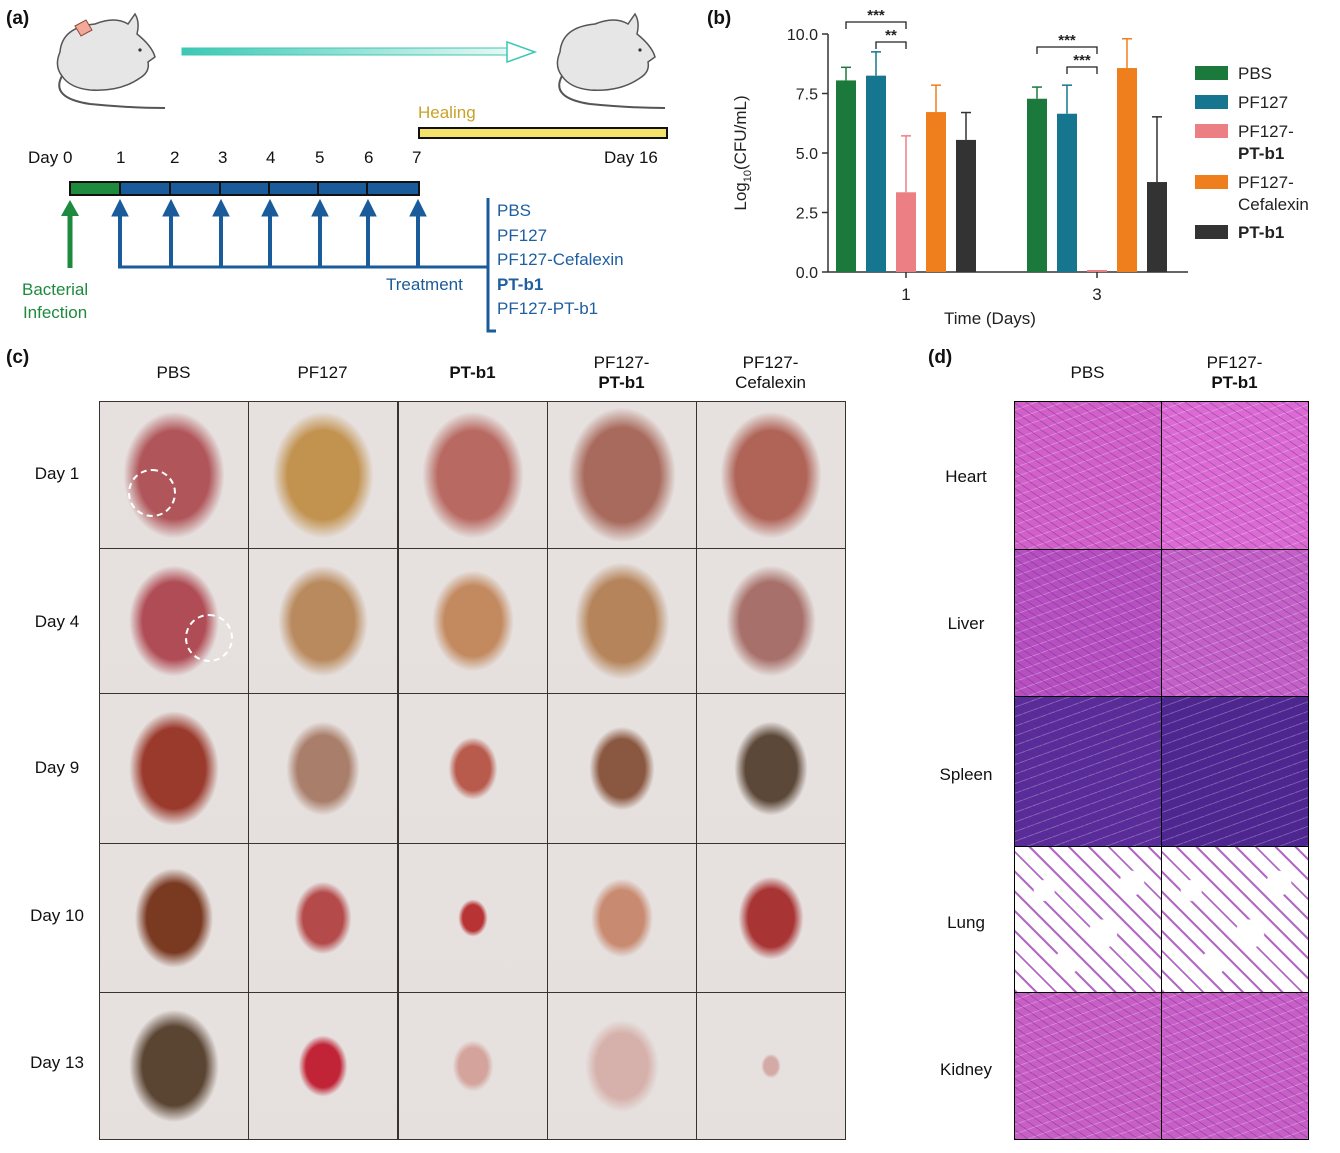  Describe the element at coordinates (543, 133) in the screenshot. I see `healing-bar` at that location.